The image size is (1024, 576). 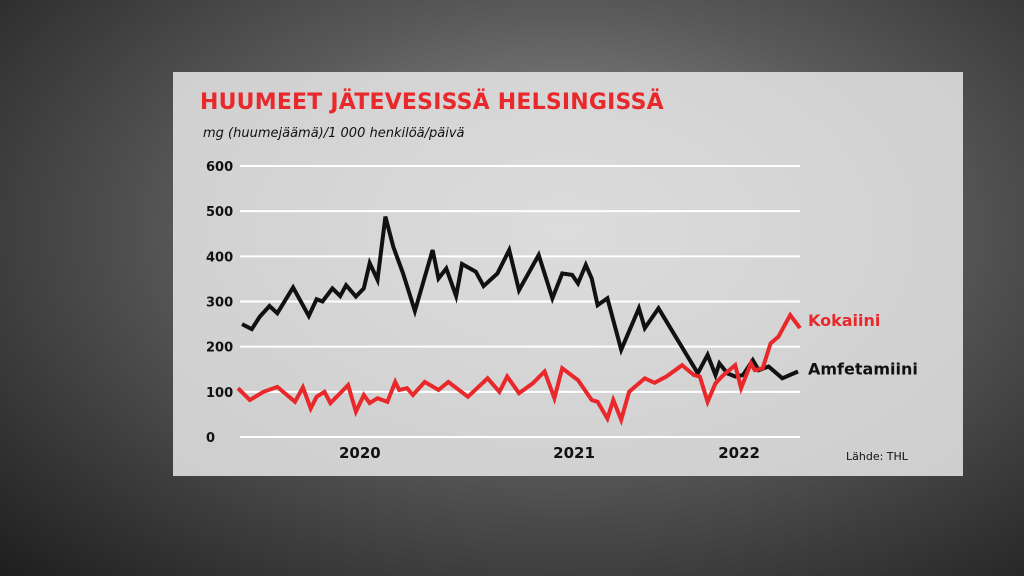 What do you see at coordinates (432, 102) in the screenshot?
I see `chart-title: HUUMEET JÄTEVESISSÄ HELSINGISSÄ` at bounding box center [432, 102].